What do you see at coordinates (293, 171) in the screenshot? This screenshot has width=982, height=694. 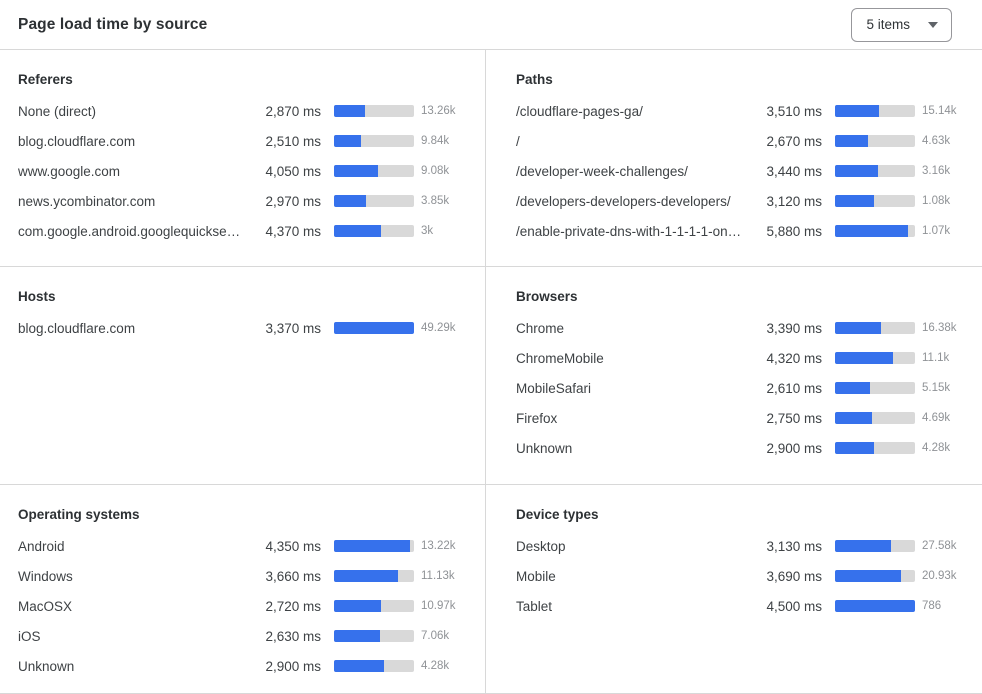 I see `row-load-time: 4,050 ms` at bounding box center [293, 171].